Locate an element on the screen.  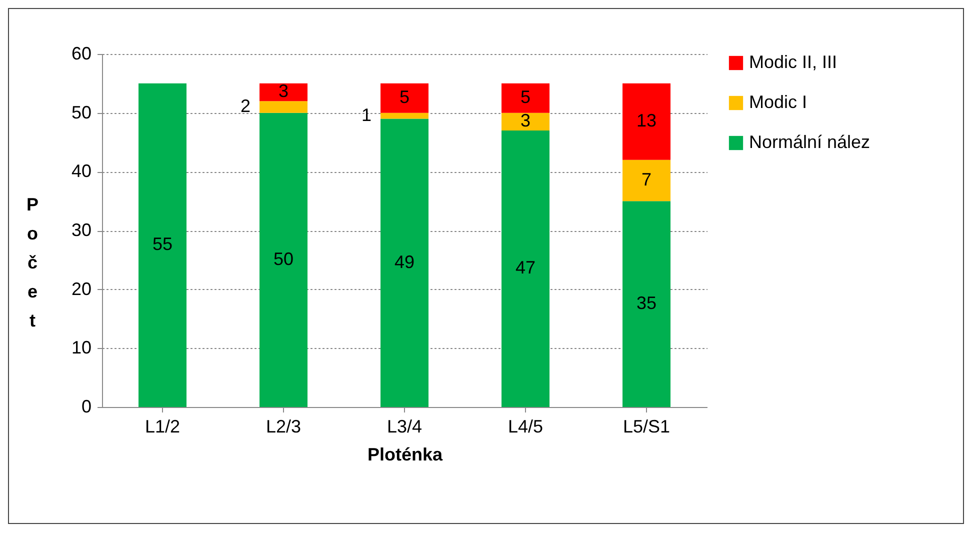
data-label: 49 is located at coordinates (404, 262).